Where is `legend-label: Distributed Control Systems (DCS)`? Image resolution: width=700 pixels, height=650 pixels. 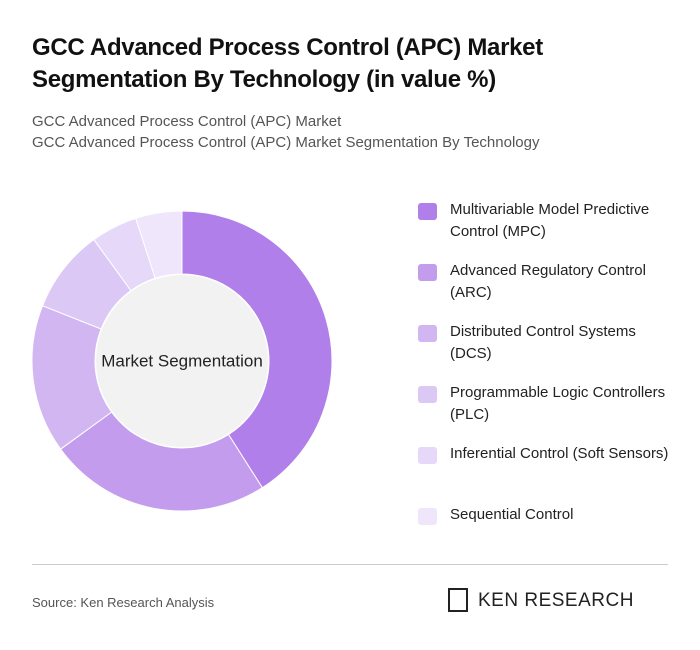 legend-label: Distributed Control Systems (DCS) is located at coordinates (543, 342).